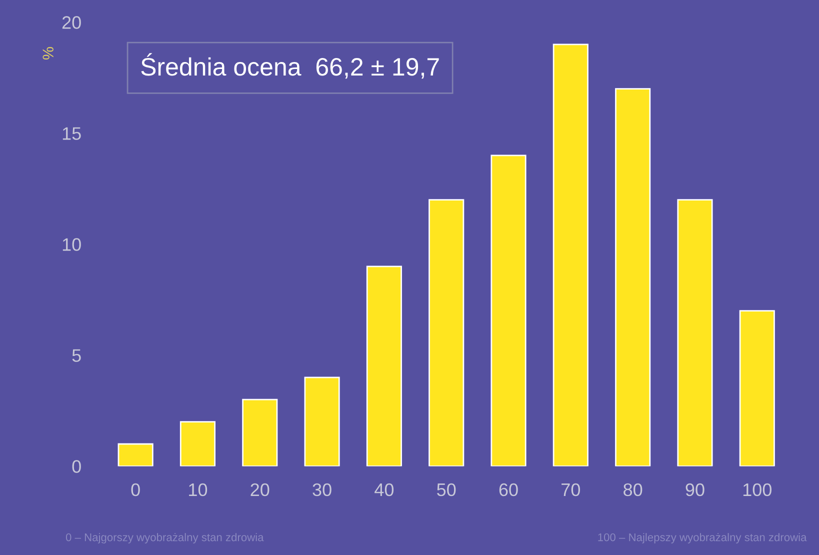  I want to click on text: 100 – Najlepszy wyobrażalny stan zdrowia, so click(702, 538).